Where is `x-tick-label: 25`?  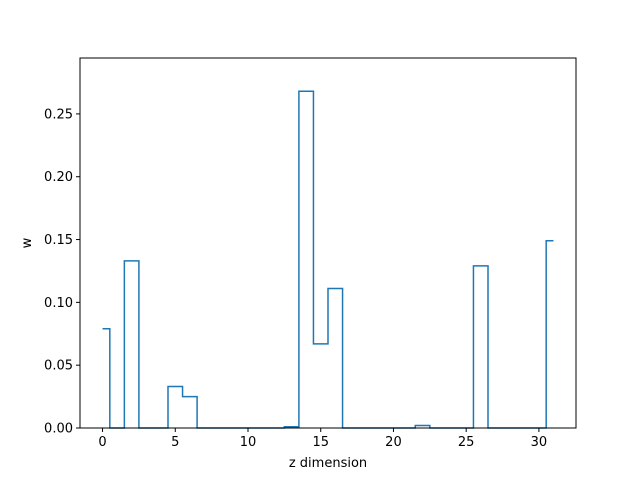
x-tick-label: 25 is located at coordinates (466, 442).